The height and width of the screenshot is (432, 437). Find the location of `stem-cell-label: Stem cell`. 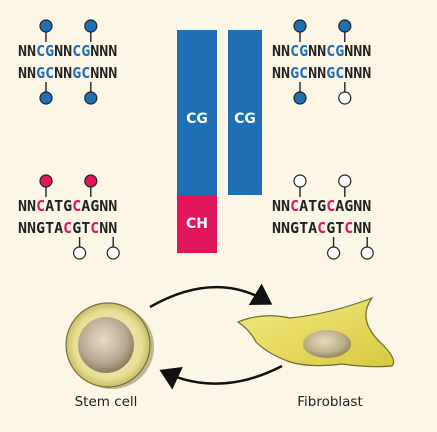

stem-cell-label: Stem cell is located at coordinates (106, 402).